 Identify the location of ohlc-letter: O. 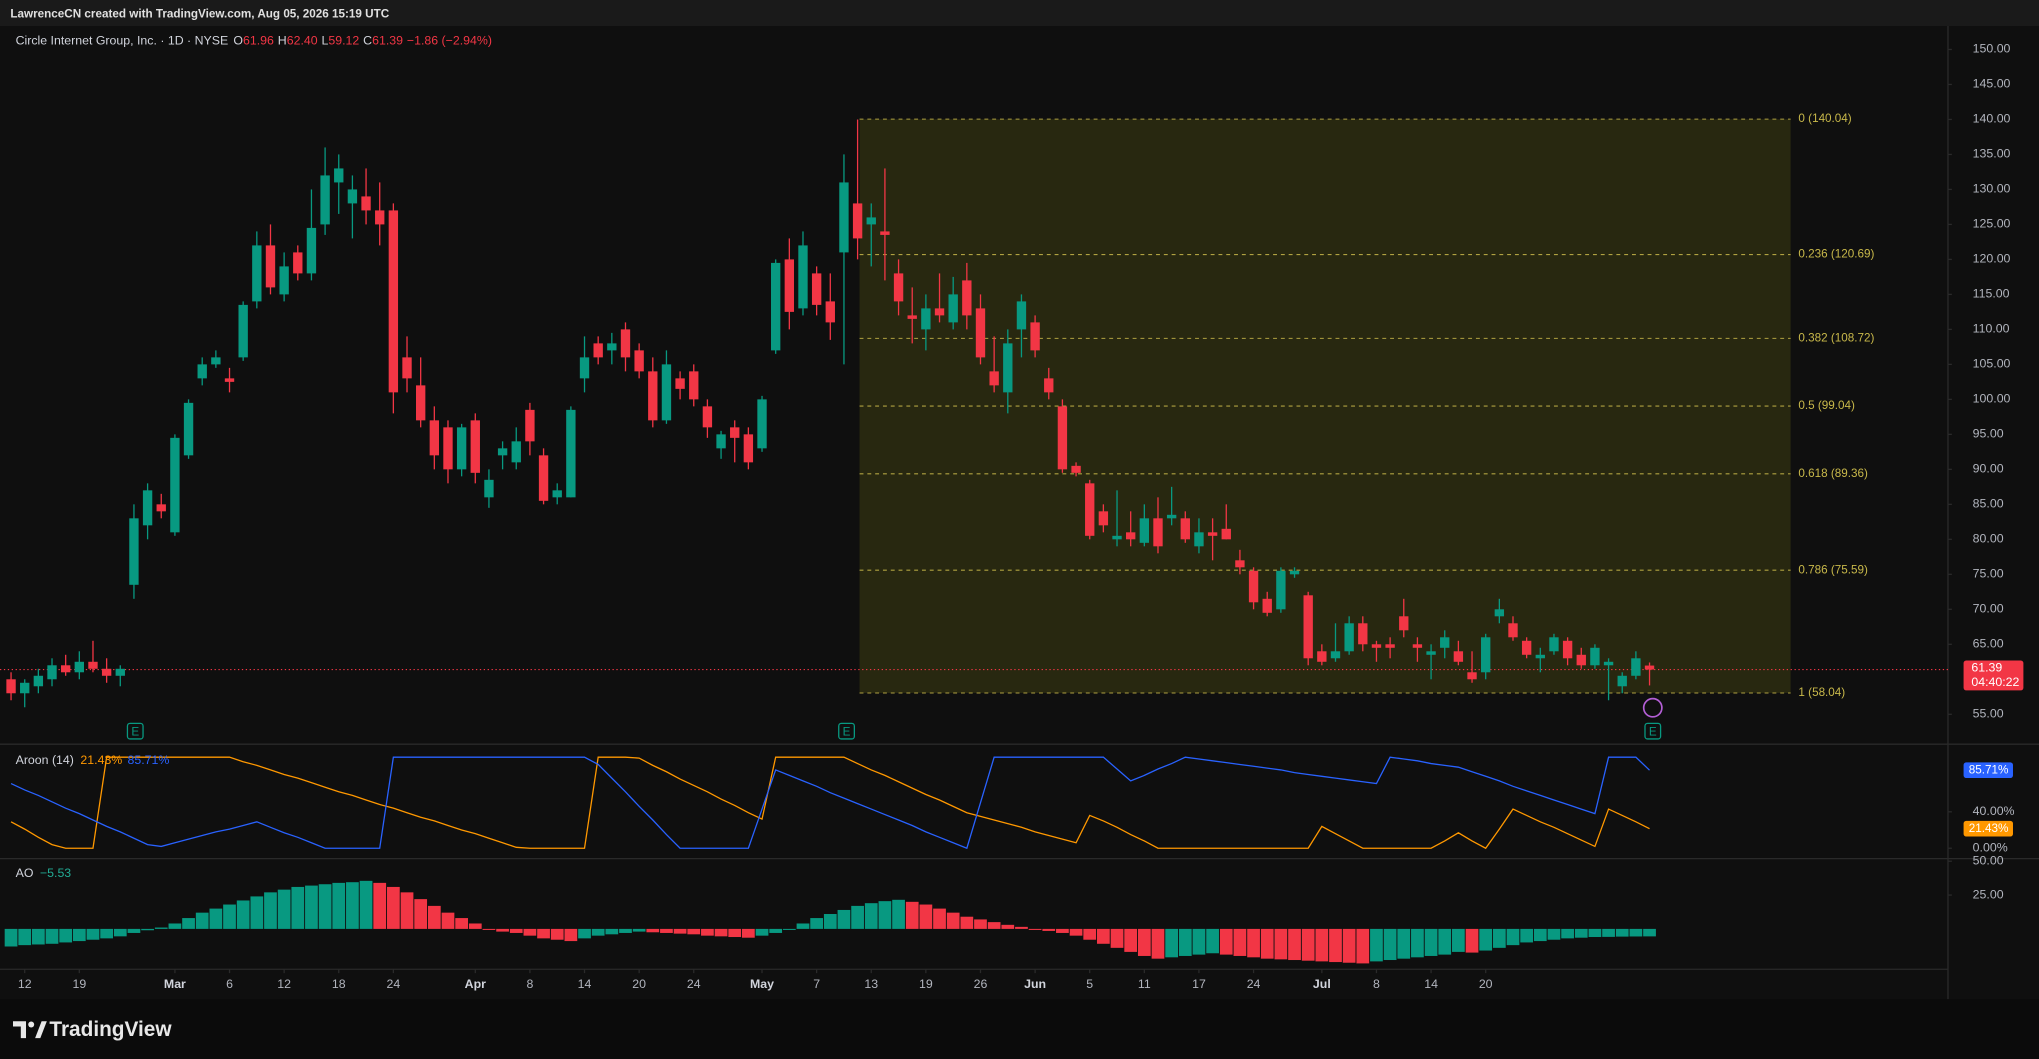
(238, 41).